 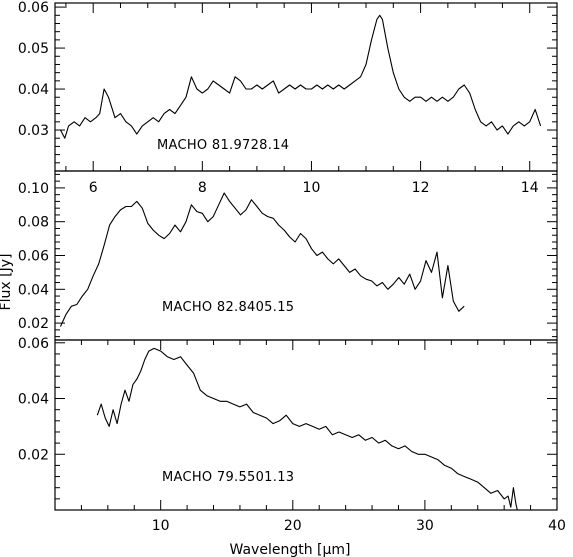 I want to click on y-axis-label: Flux [Jy], so click(x=7, y=282).